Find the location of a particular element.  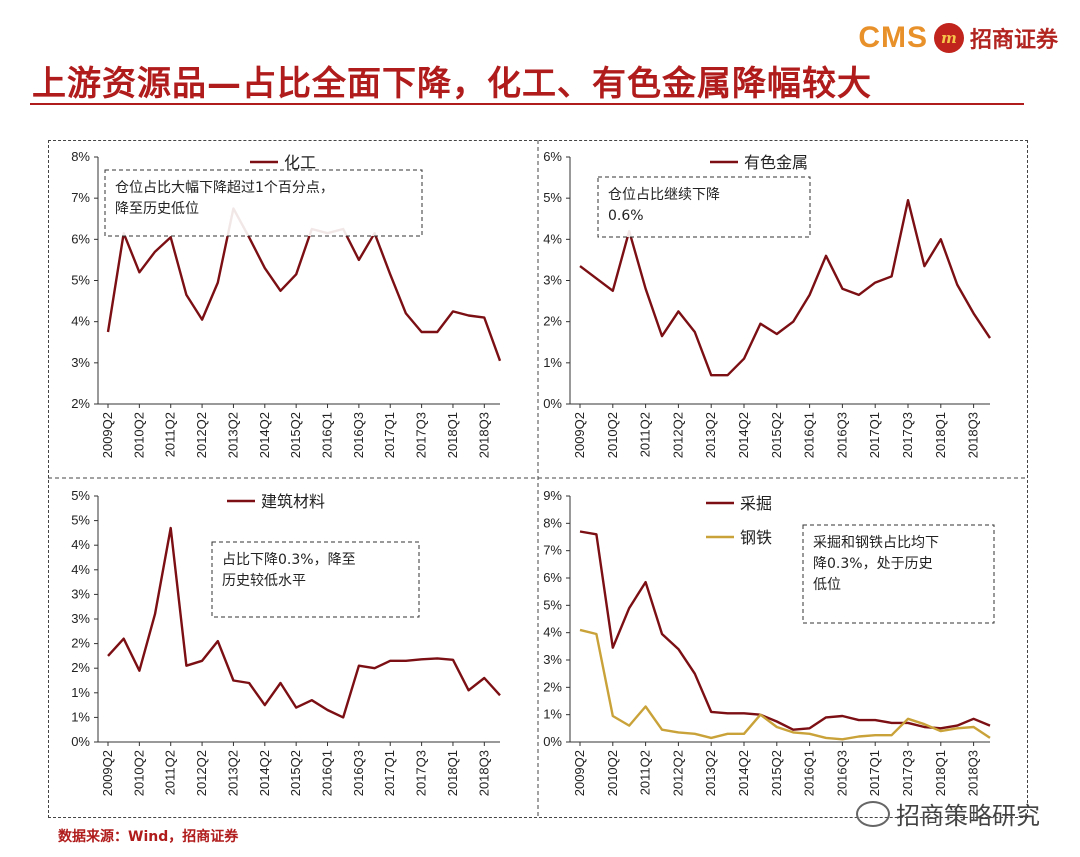

y-tick-label: 9% is located at coordinates (552, 495).